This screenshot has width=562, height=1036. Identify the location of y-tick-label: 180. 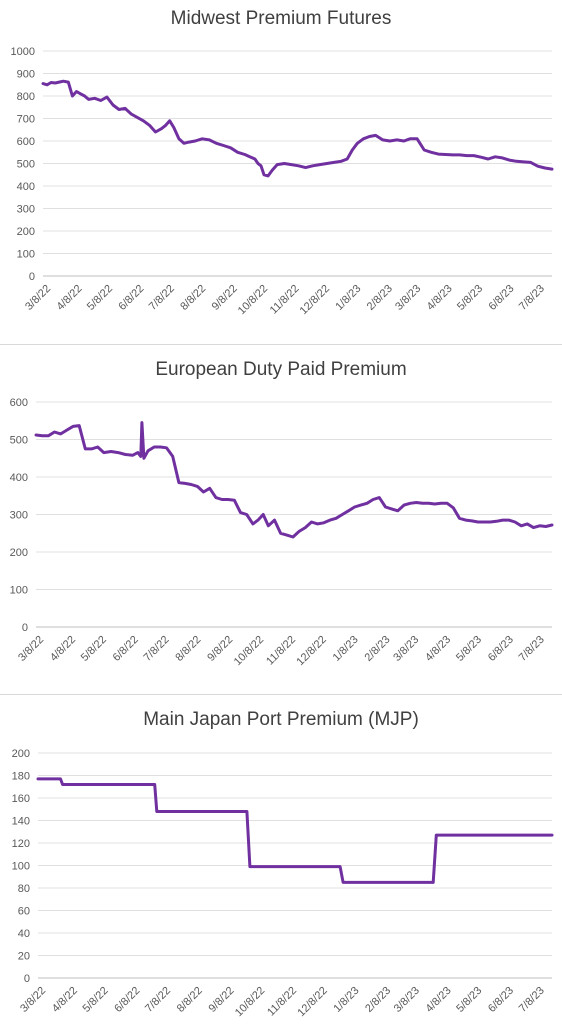
(21, 777).